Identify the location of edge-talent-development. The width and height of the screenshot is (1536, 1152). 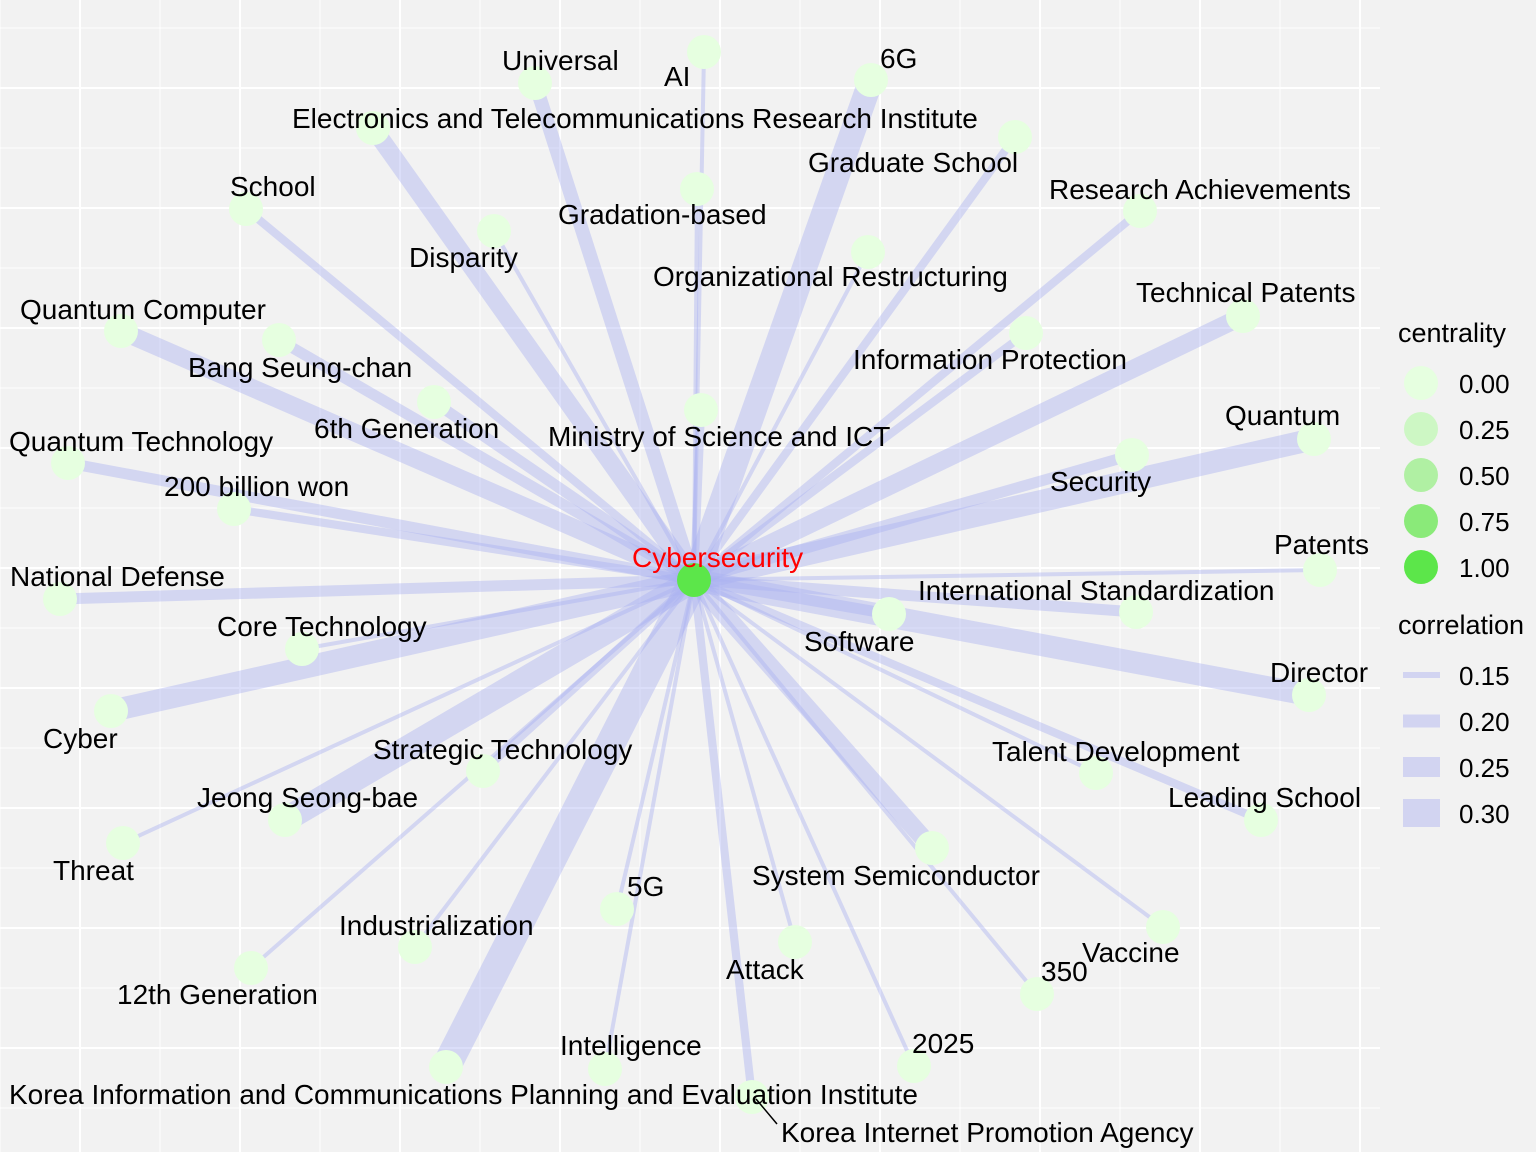
(895, 676).